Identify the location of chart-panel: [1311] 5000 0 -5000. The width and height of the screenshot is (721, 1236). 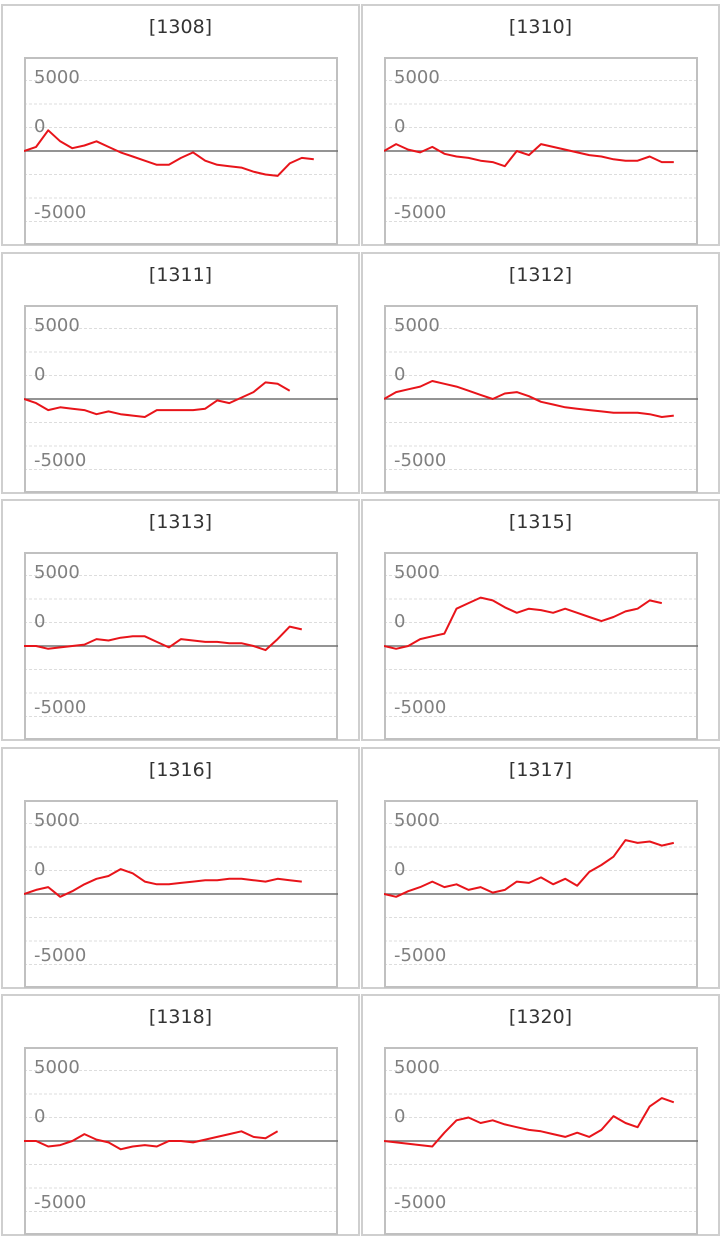
(180, 373).